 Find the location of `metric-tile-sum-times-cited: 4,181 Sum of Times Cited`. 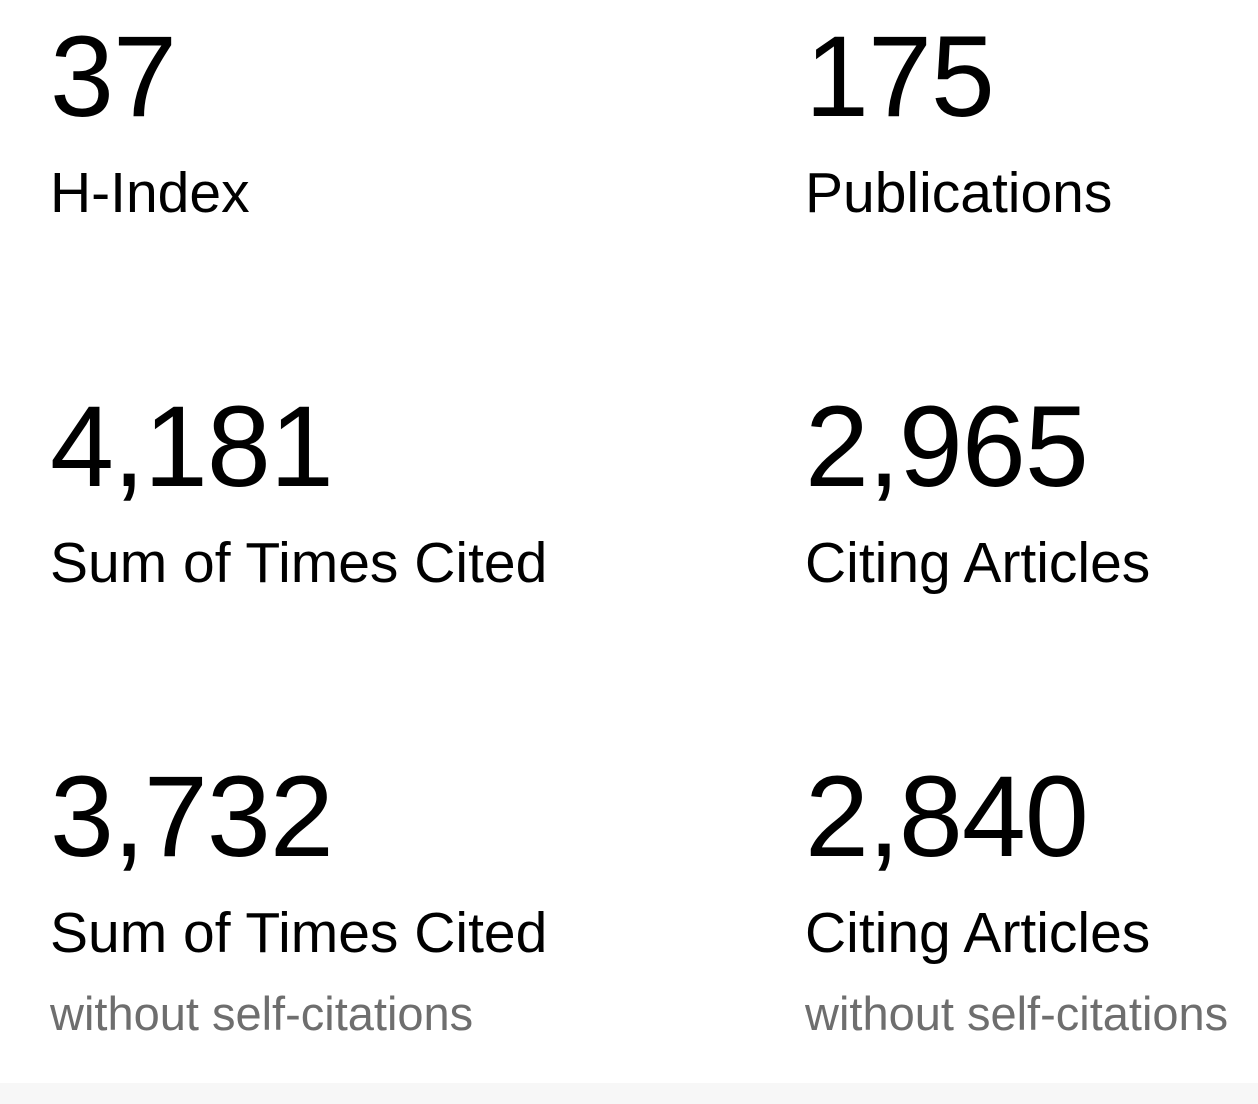

metric-tile-sum-times-cited: 4,181 Sum of Times Cited is located at coordinates (298, 491).